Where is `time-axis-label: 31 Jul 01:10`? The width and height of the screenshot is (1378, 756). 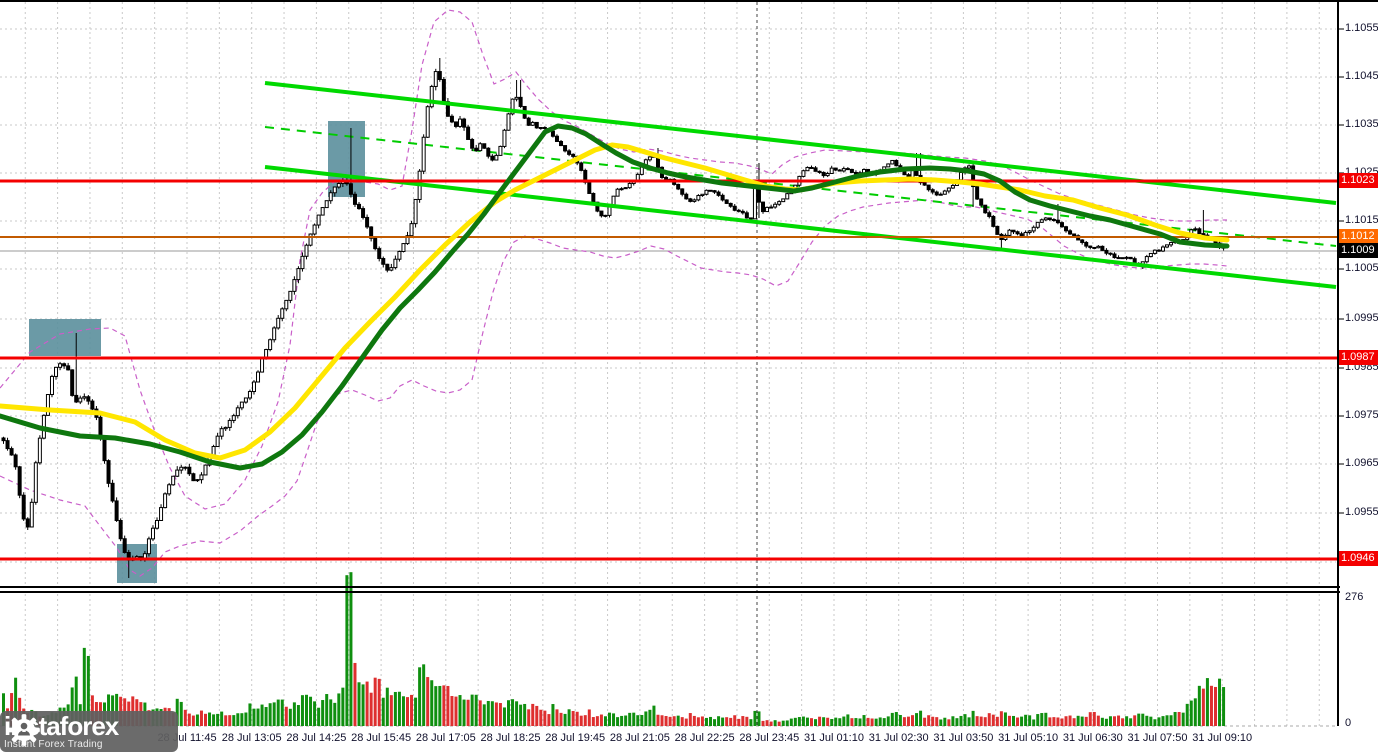
time-axis-label: 31 Jul 01:10 is located at coordinates (834, 738).